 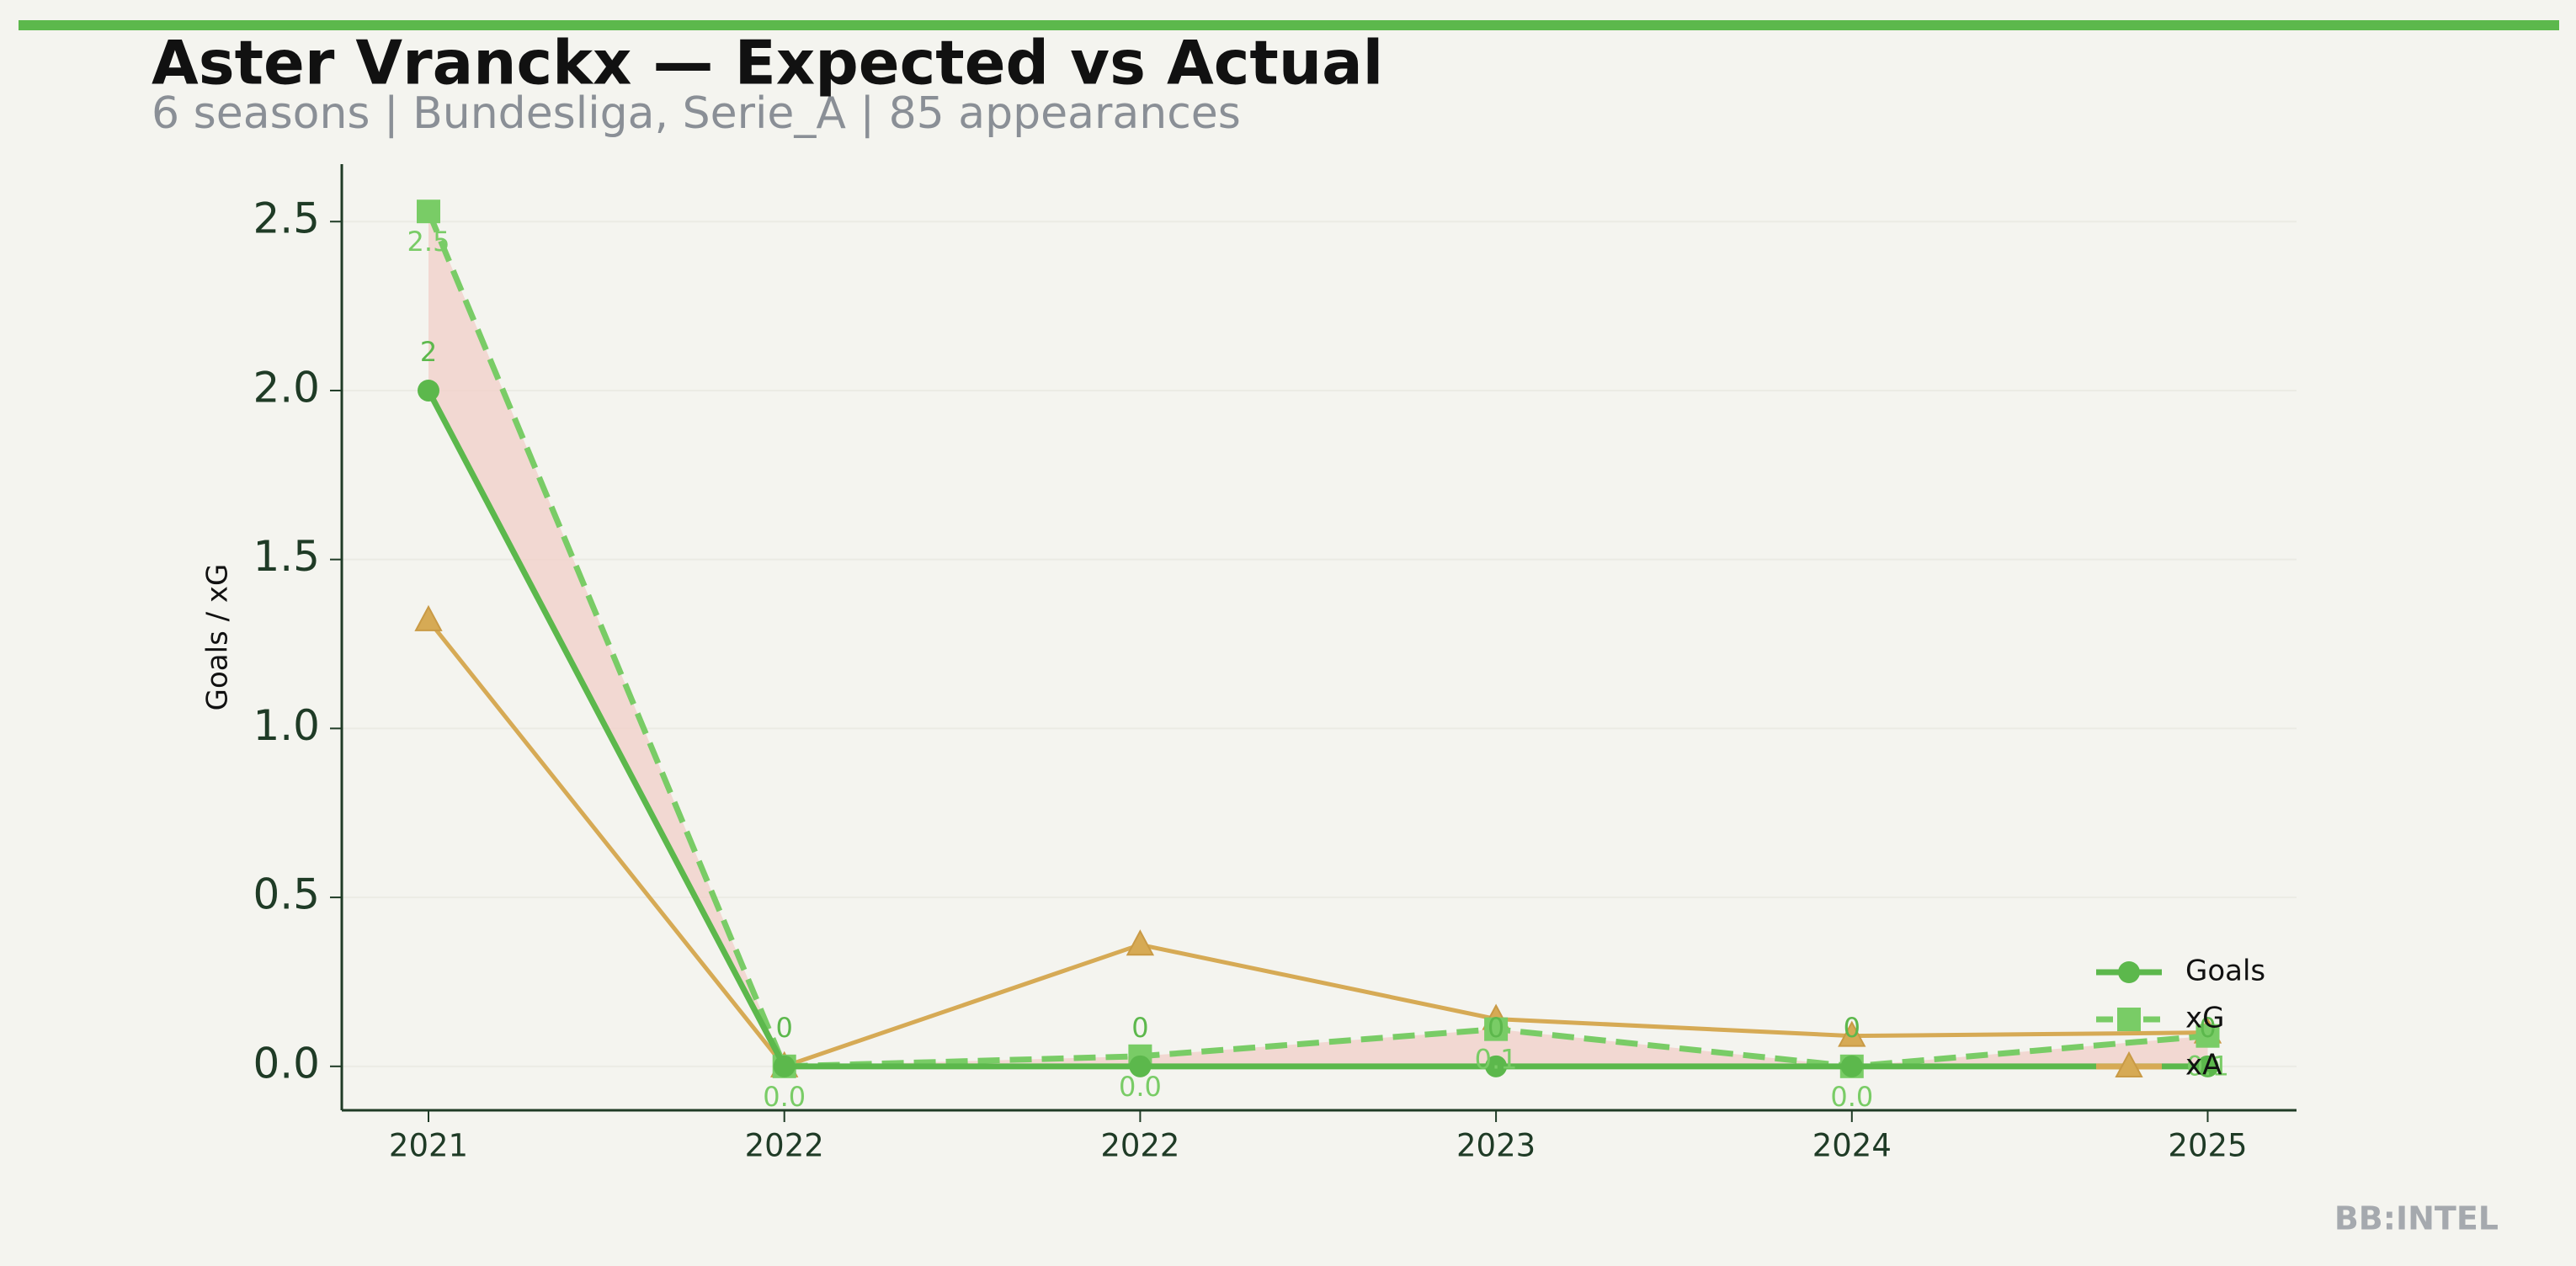 What do you see at coordinates (2417, 1218) in the screenshot?
I see `credit: BB:INTEL` at bounding box center [2417, 1218].